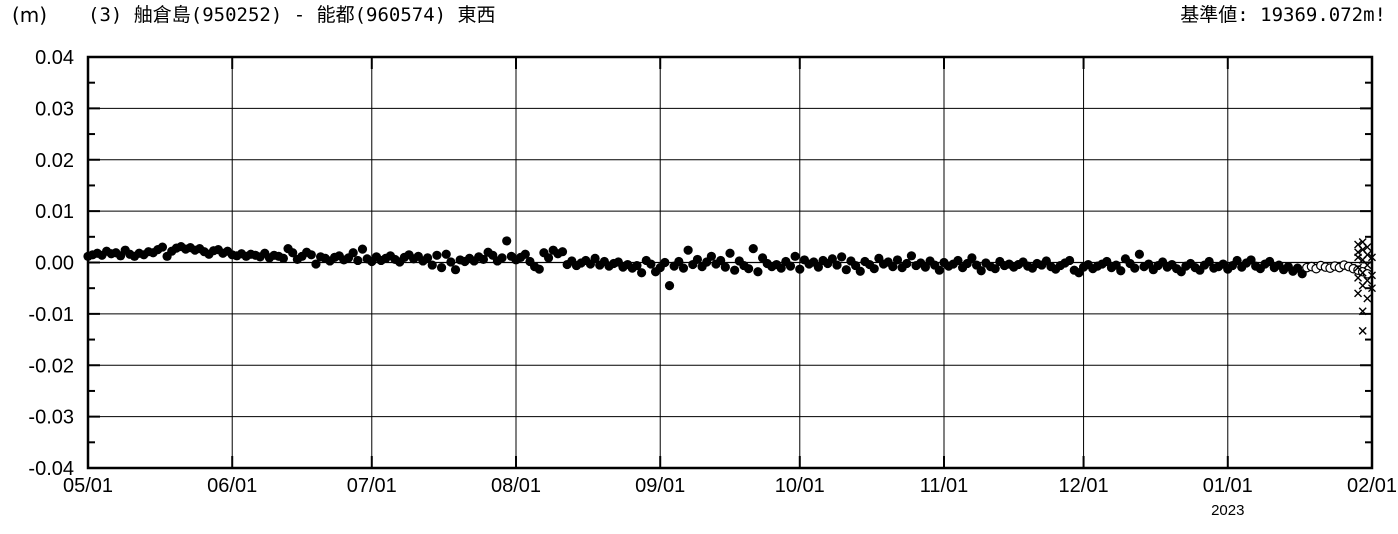  I want to click on y-tick-label: 0.03, so click(54, 109).